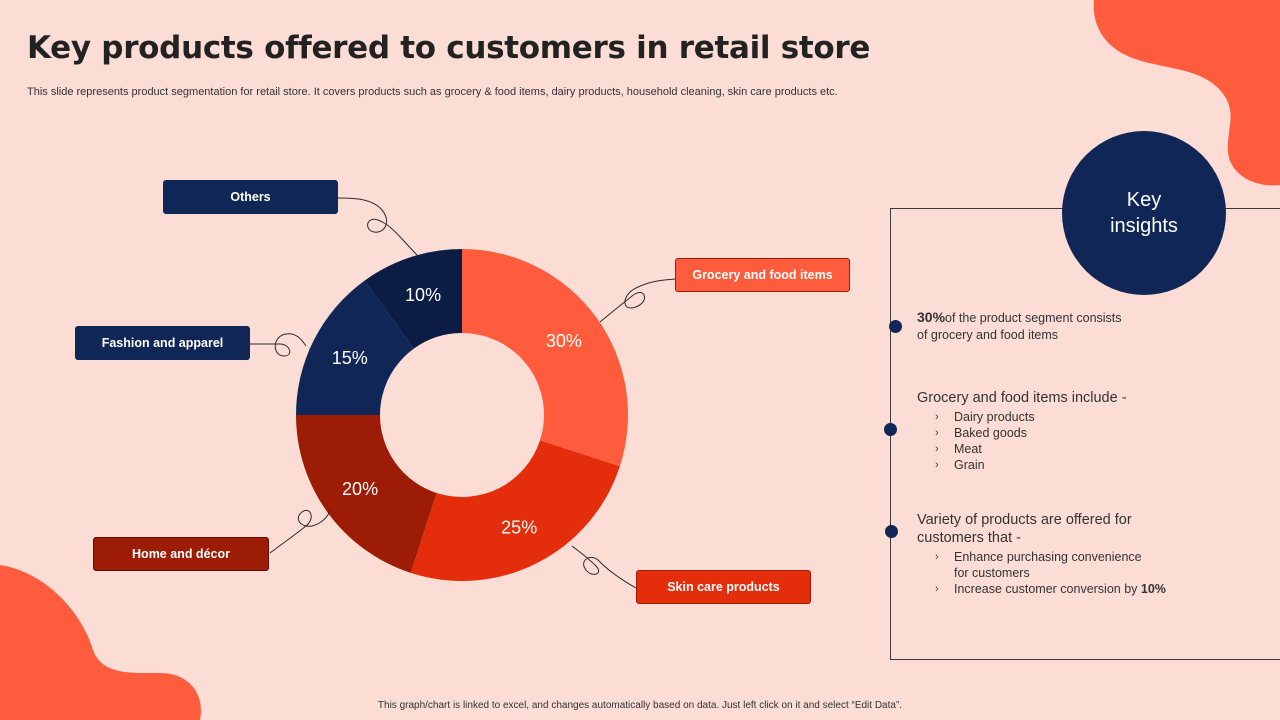  I want to click on label-home-and-decor: Home and décor, so click(181, 554).